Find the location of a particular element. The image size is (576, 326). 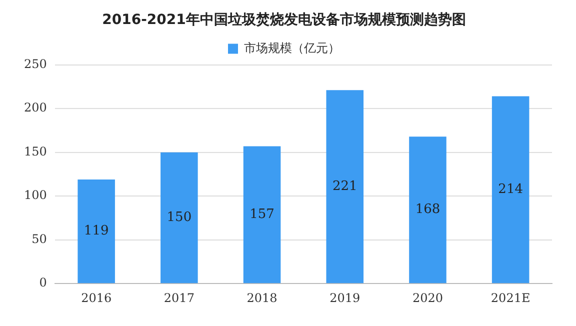

y-tick-label: 50 is located at coordinates (39, 239).